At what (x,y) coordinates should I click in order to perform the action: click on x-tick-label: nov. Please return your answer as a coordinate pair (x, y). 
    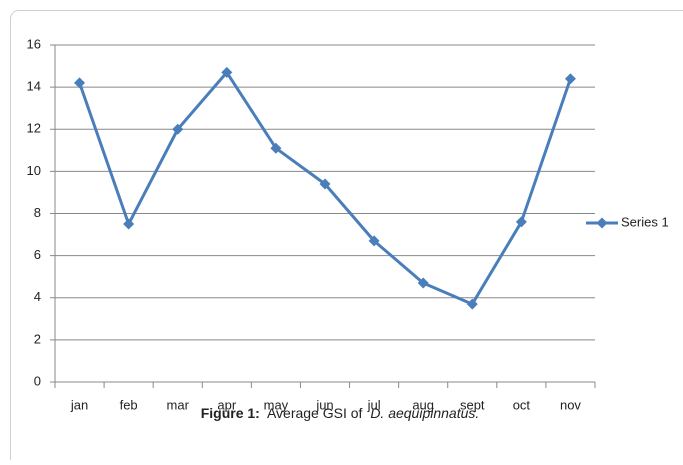
    Looking at the image, I should click on (570, 404).